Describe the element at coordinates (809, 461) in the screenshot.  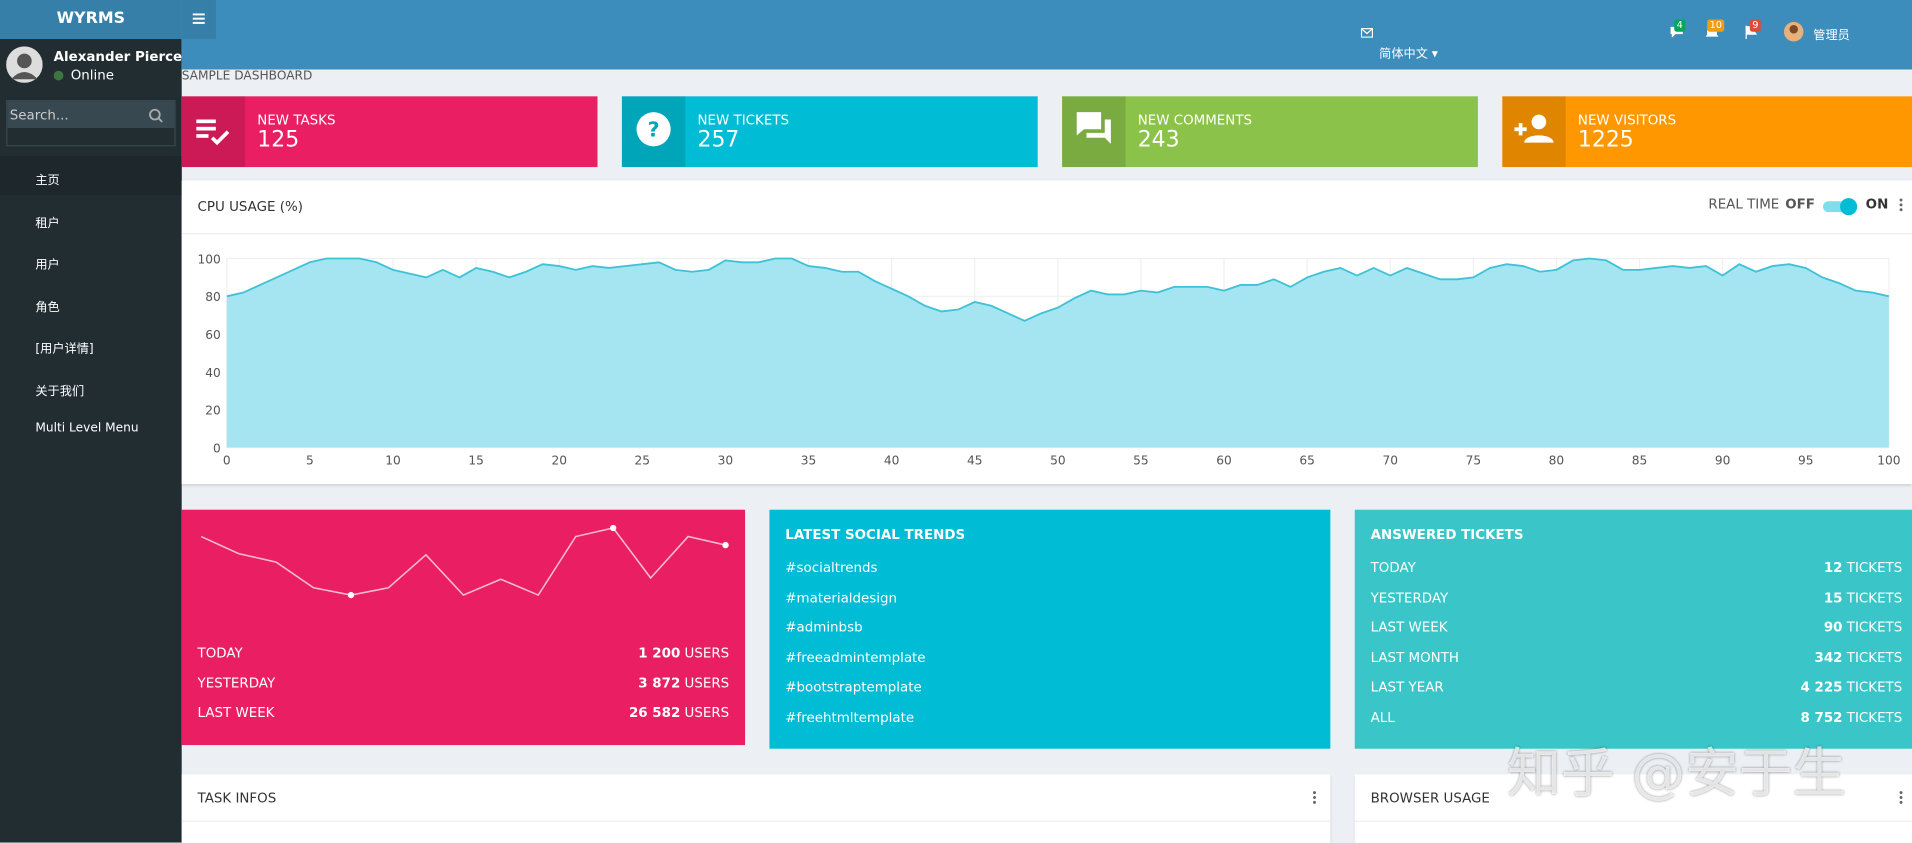
I see `x-tick-label: 35` at that location.